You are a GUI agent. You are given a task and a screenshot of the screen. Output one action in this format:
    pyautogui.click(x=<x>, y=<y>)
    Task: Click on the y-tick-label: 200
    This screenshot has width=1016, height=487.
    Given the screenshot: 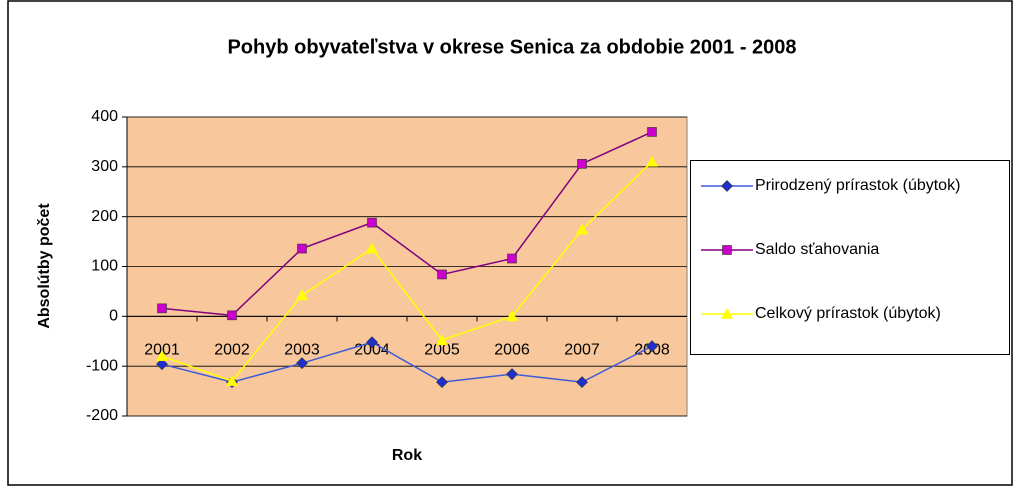 What is the action you would take?
    pyautogui.click(x=104, y=216)
    